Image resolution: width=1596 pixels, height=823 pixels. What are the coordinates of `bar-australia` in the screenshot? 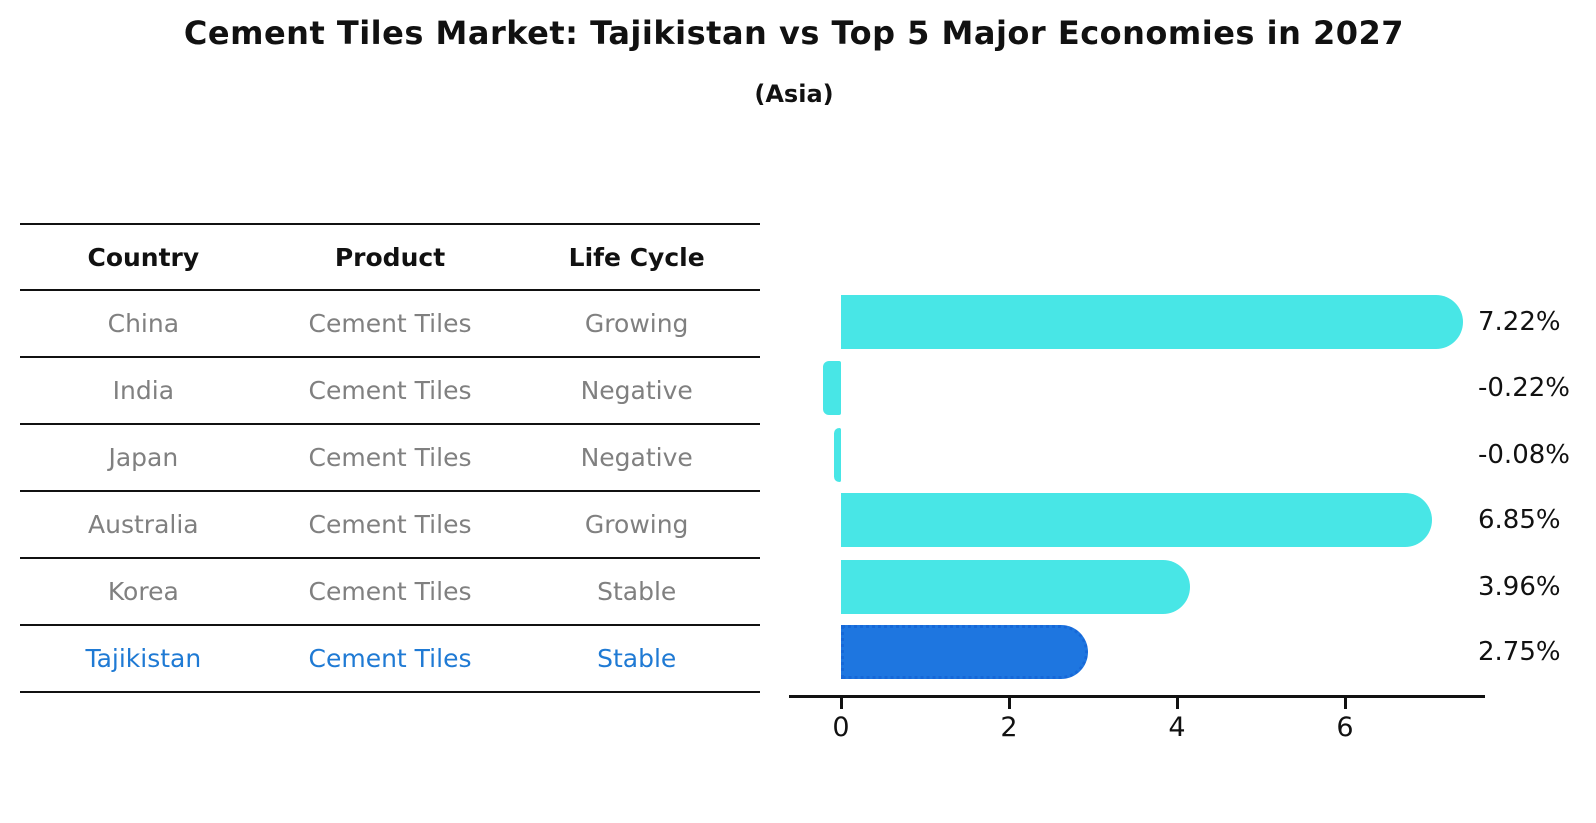 It's located at (1137, 520).